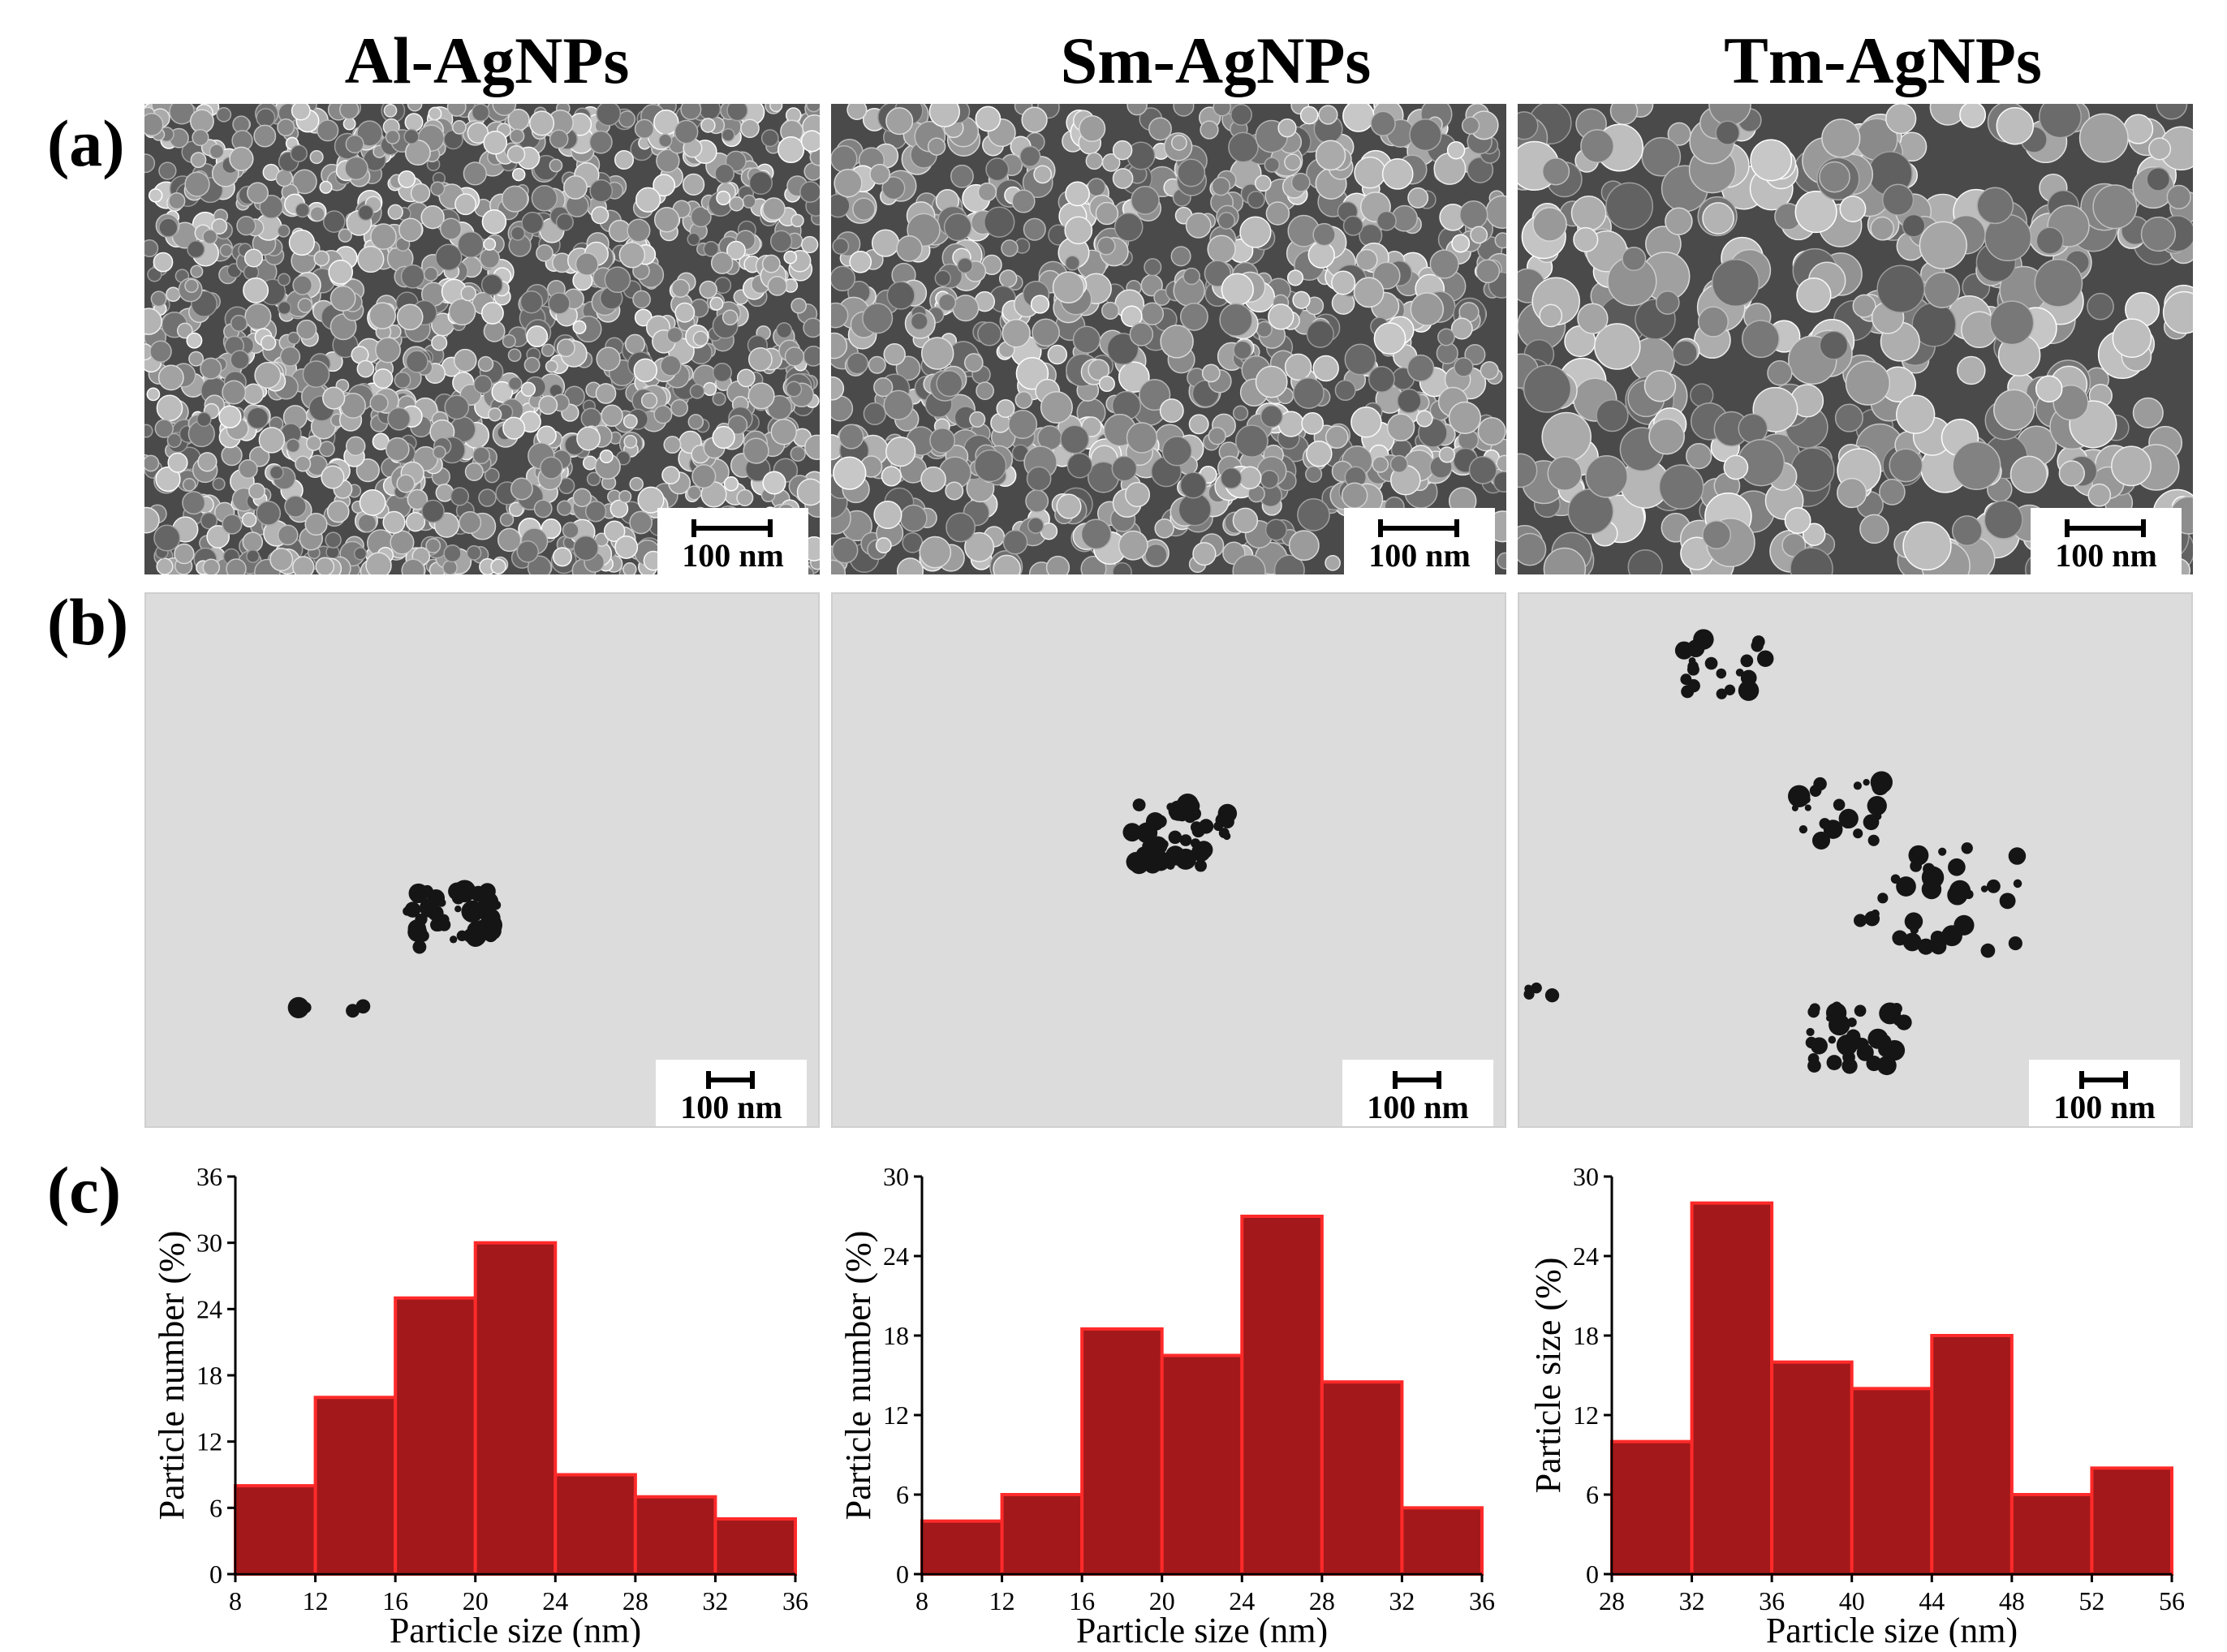 The width and height of the screenshot is (2227, 1652). Describe the element at coordinates (209, 1441) in the screenshot. I see `y-tick-label: 12` at that location.